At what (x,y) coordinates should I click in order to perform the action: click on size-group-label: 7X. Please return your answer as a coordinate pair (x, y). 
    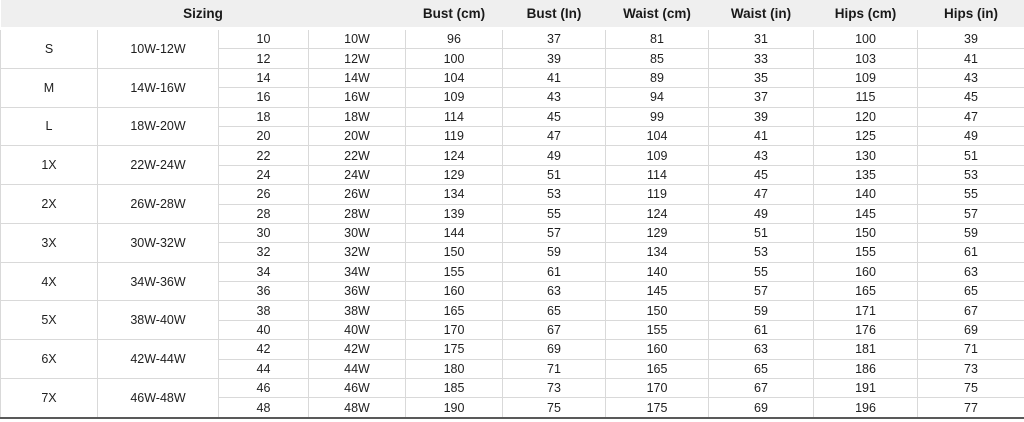
    Looking at the image, I should click on (49, 398).